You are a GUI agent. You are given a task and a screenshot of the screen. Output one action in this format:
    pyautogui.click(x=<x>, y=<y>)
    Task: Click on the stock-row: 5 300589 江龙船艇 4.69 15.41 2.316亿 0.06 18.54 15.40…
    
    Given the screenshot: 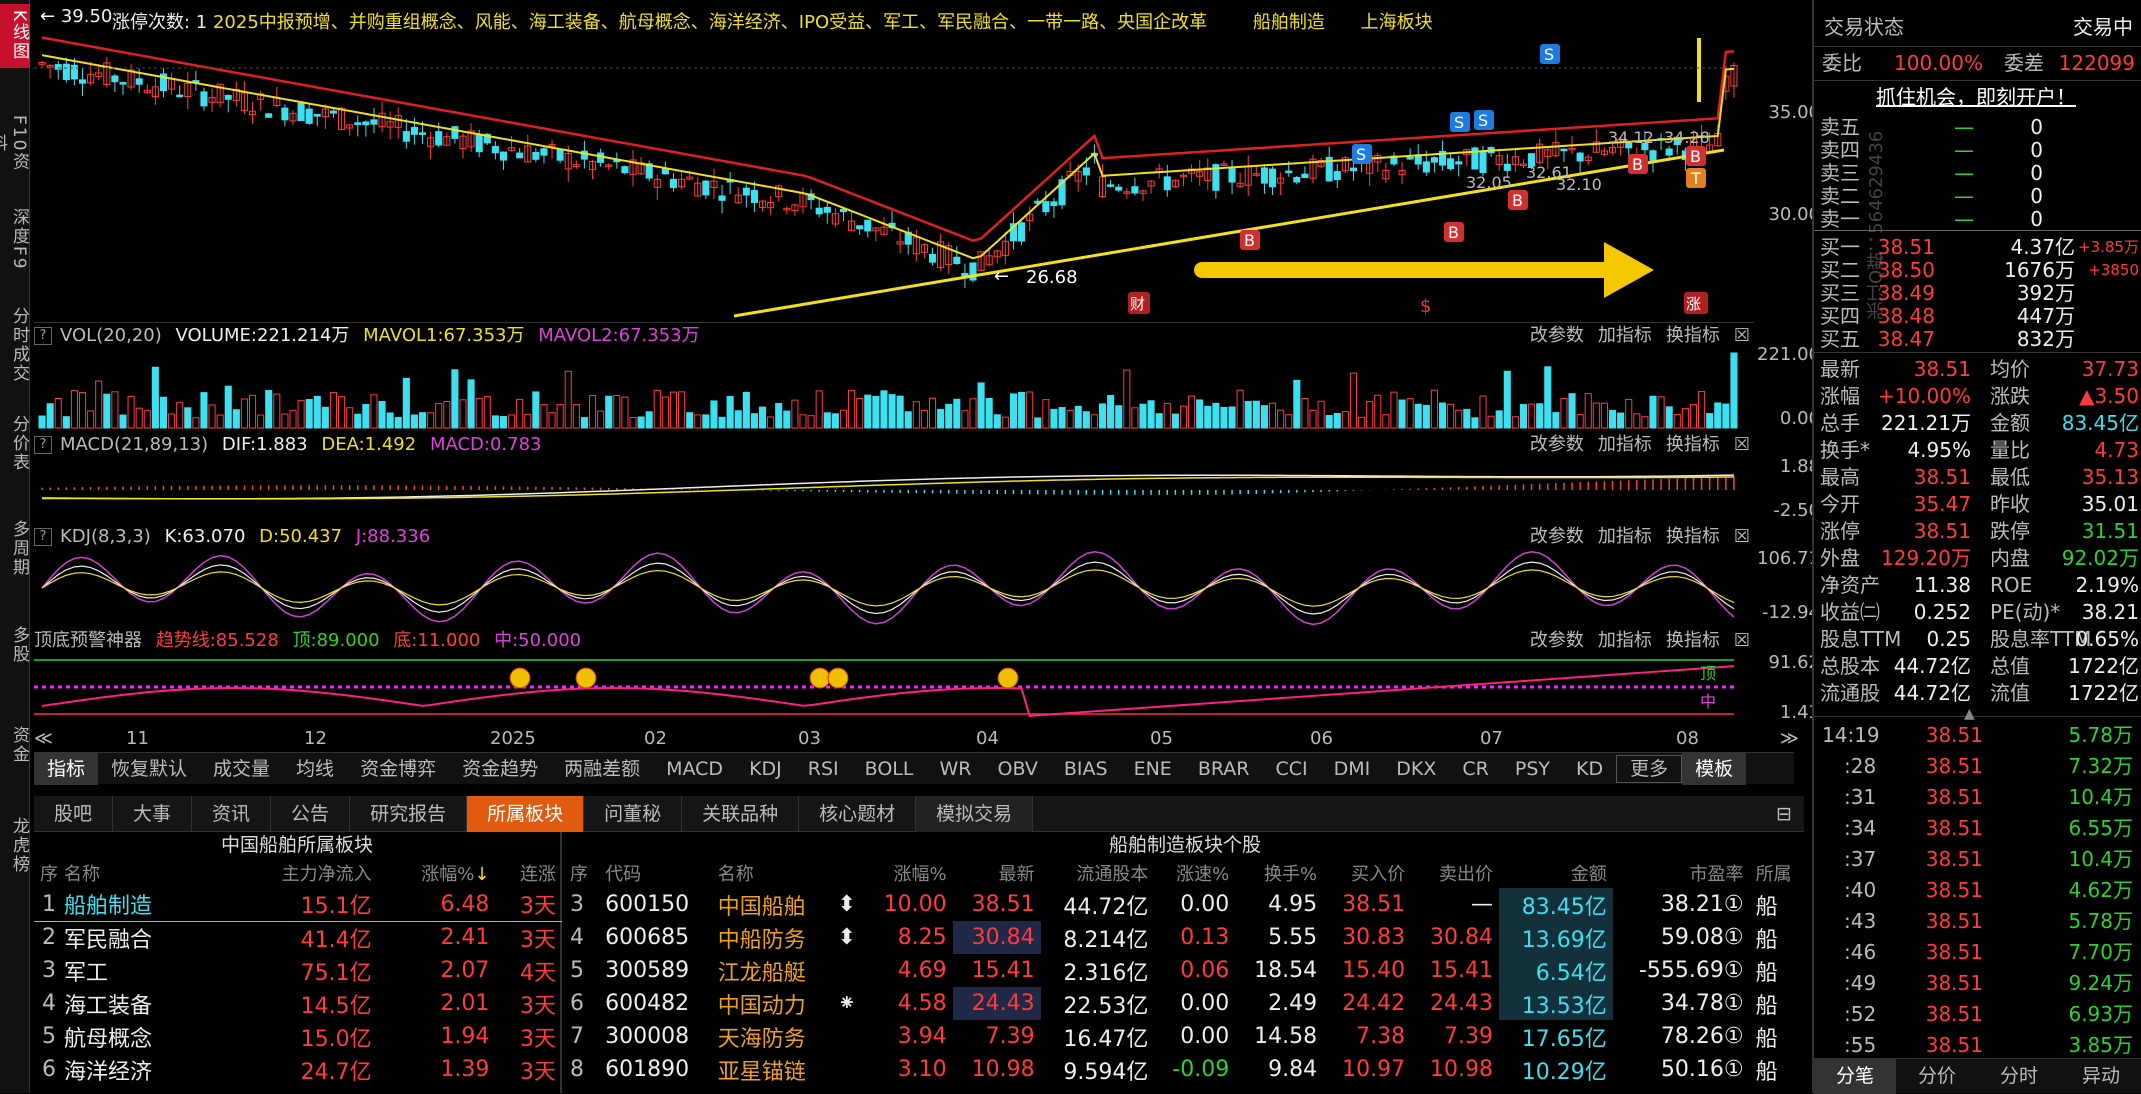 What is the action you would take?
    pyautogui.click(x=1185, y=970)
    